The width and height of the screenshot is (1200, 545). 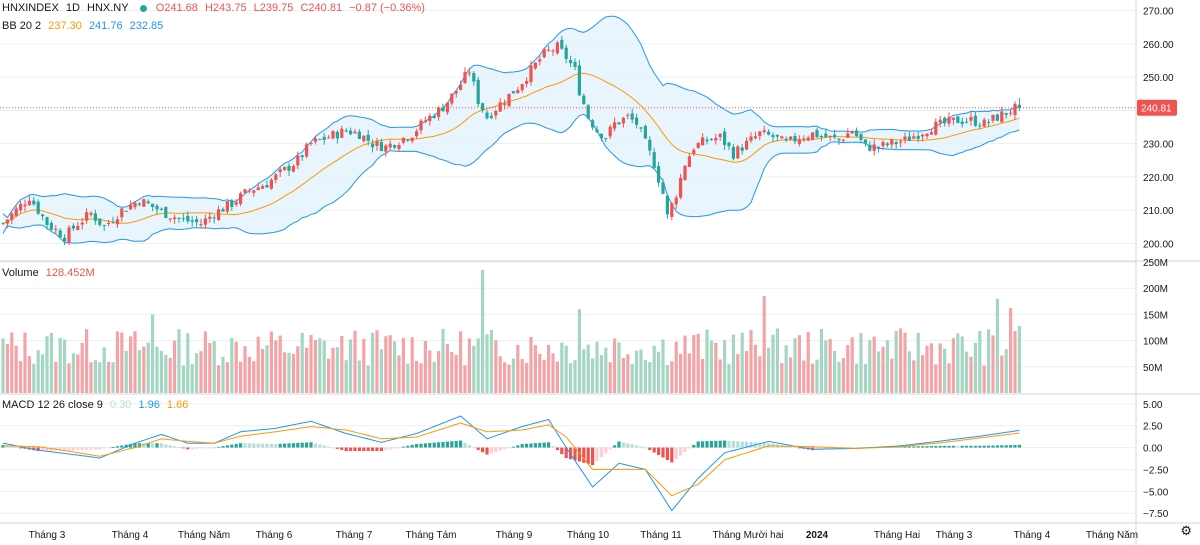 What do you see at coordinates (52, 405) in the screenshot?
I see `macd-label: MACD 12 26 close 9` at bounding box center [52, 405].